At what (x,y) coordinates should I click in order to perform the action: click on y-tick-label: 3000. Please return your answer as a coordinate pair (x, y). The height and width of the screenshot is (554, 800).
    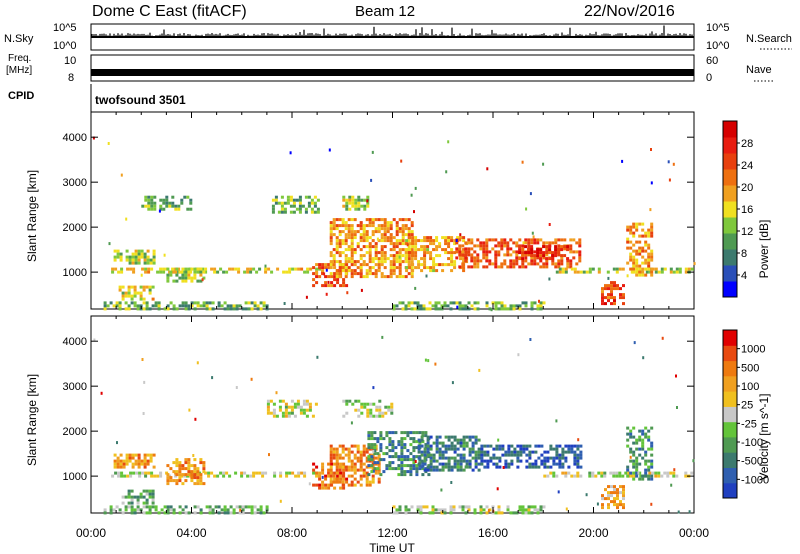
    Looking at the image, I should click on (75, 387).